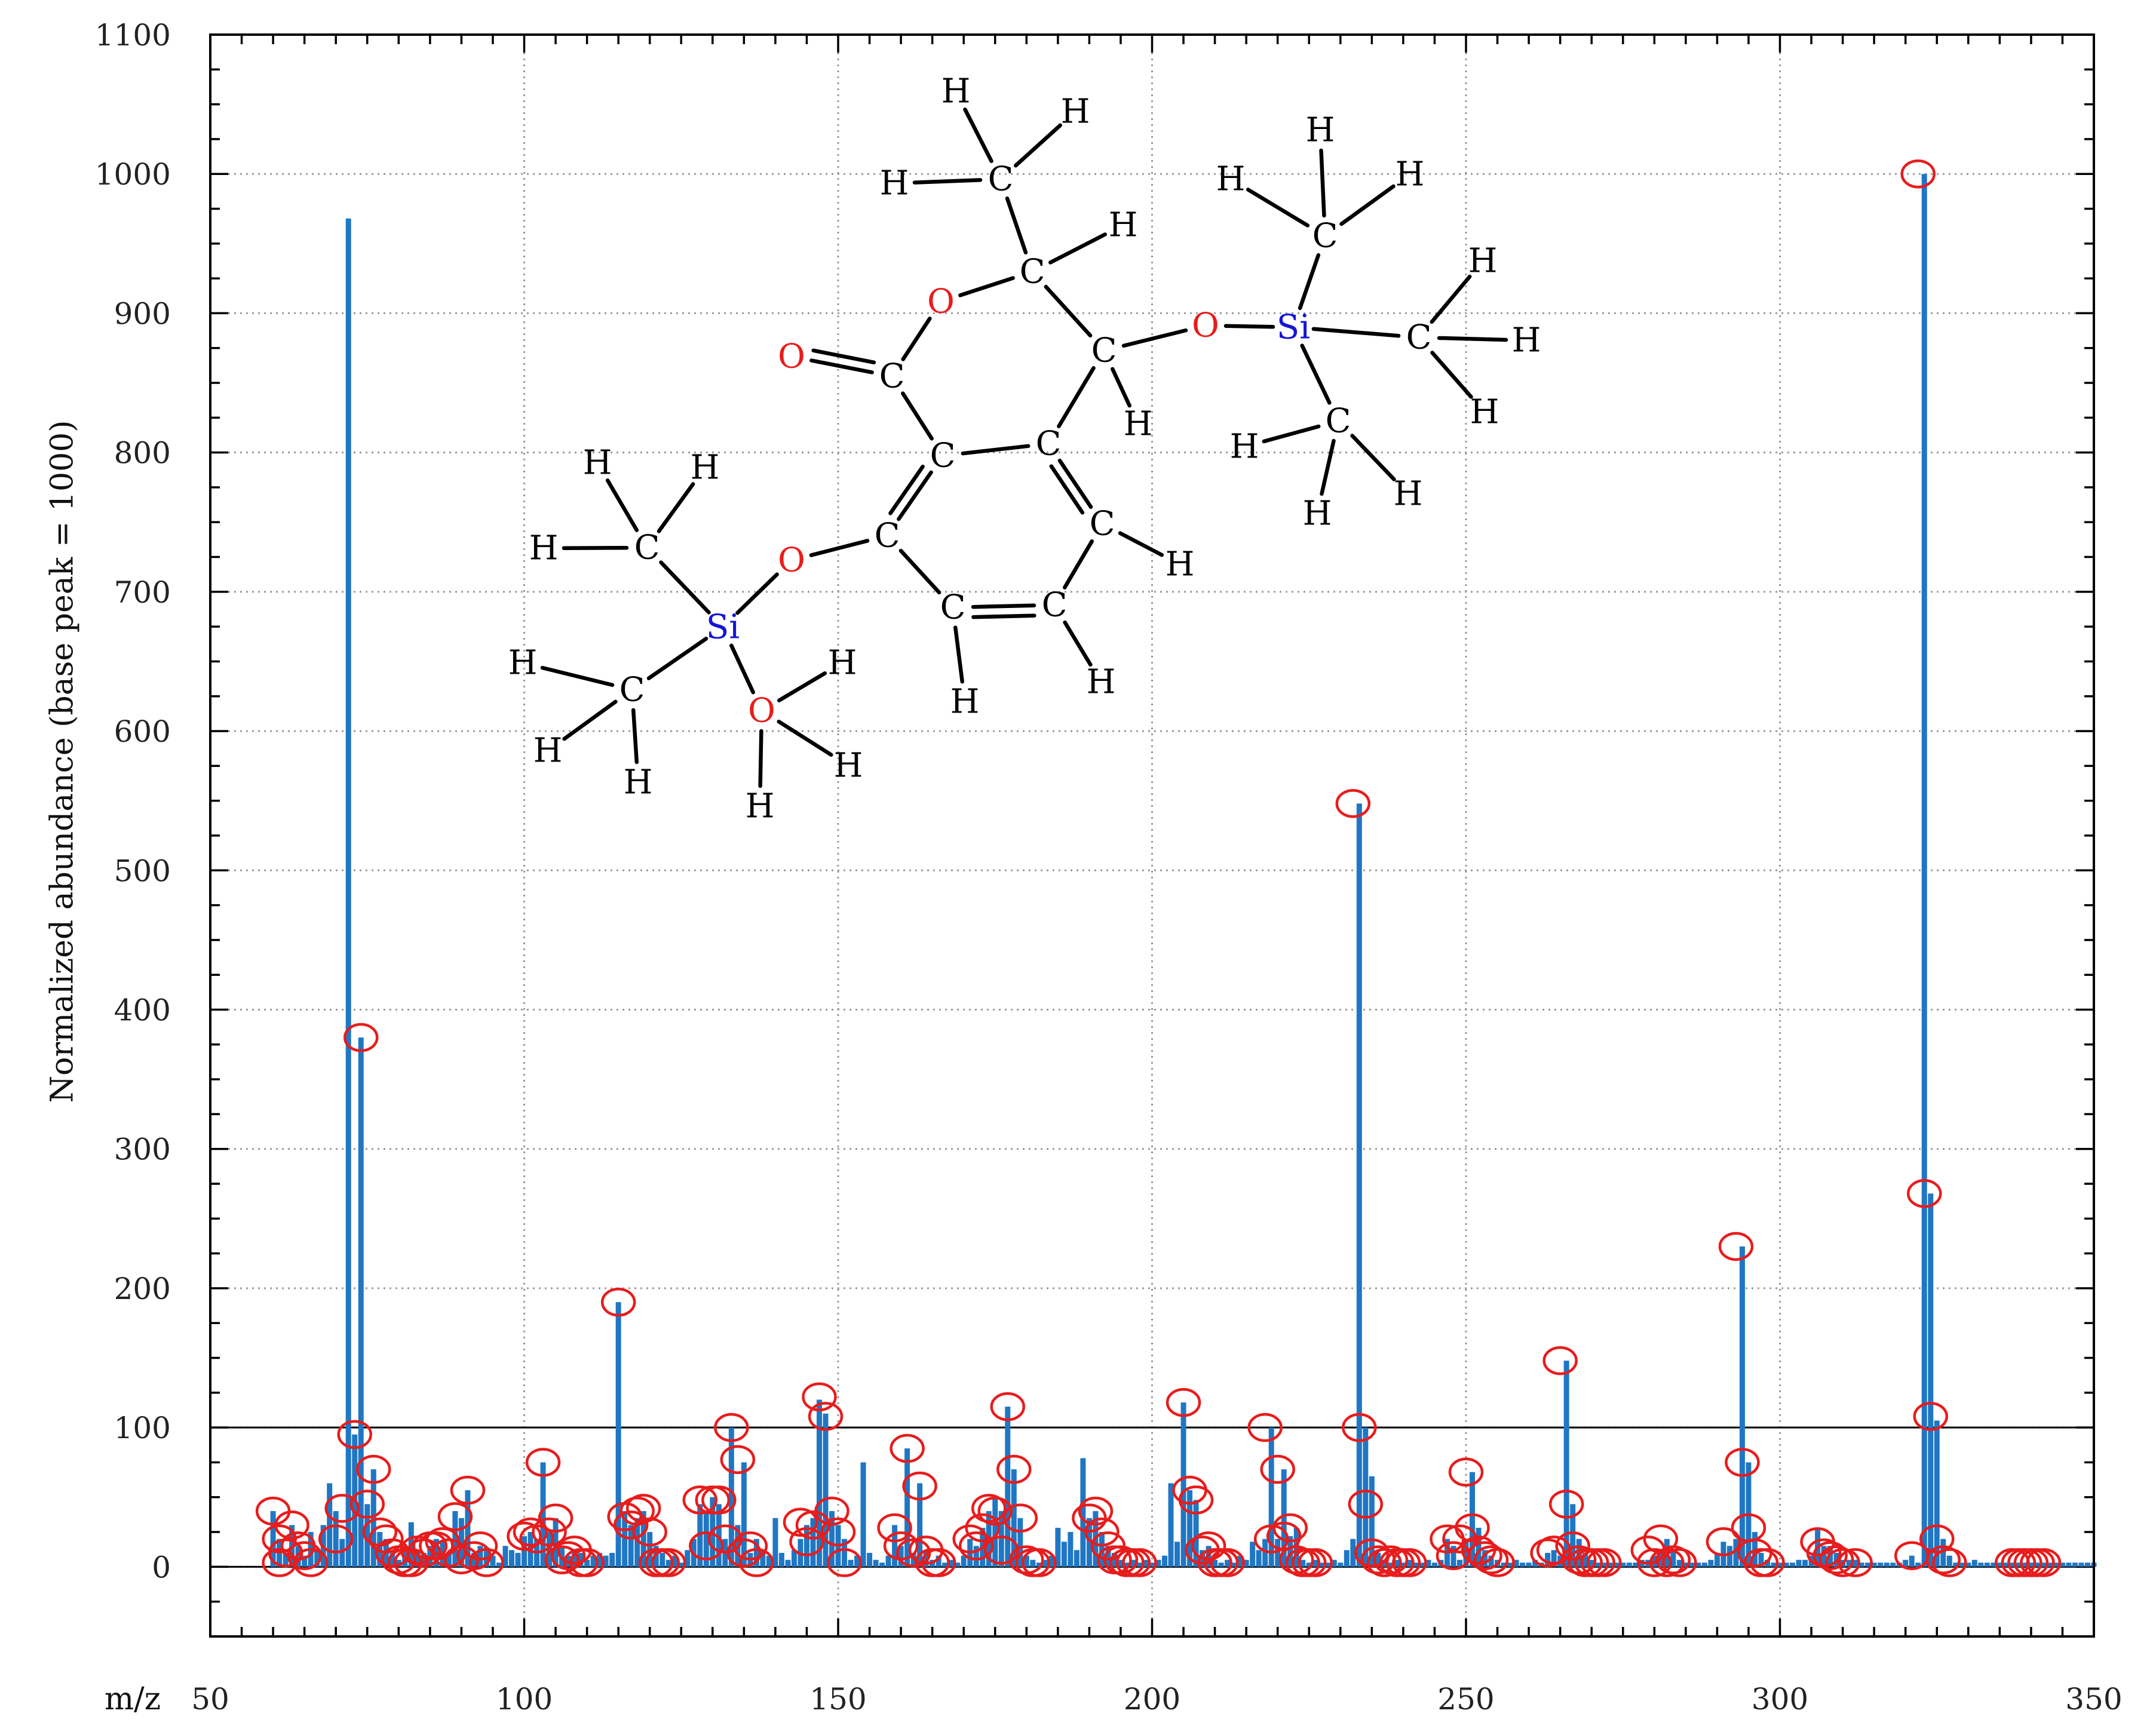 Image resolution: width=2156 pixels, height=1735 pixels. I want to click on x-tick-label: 50, so click(210, 1699).